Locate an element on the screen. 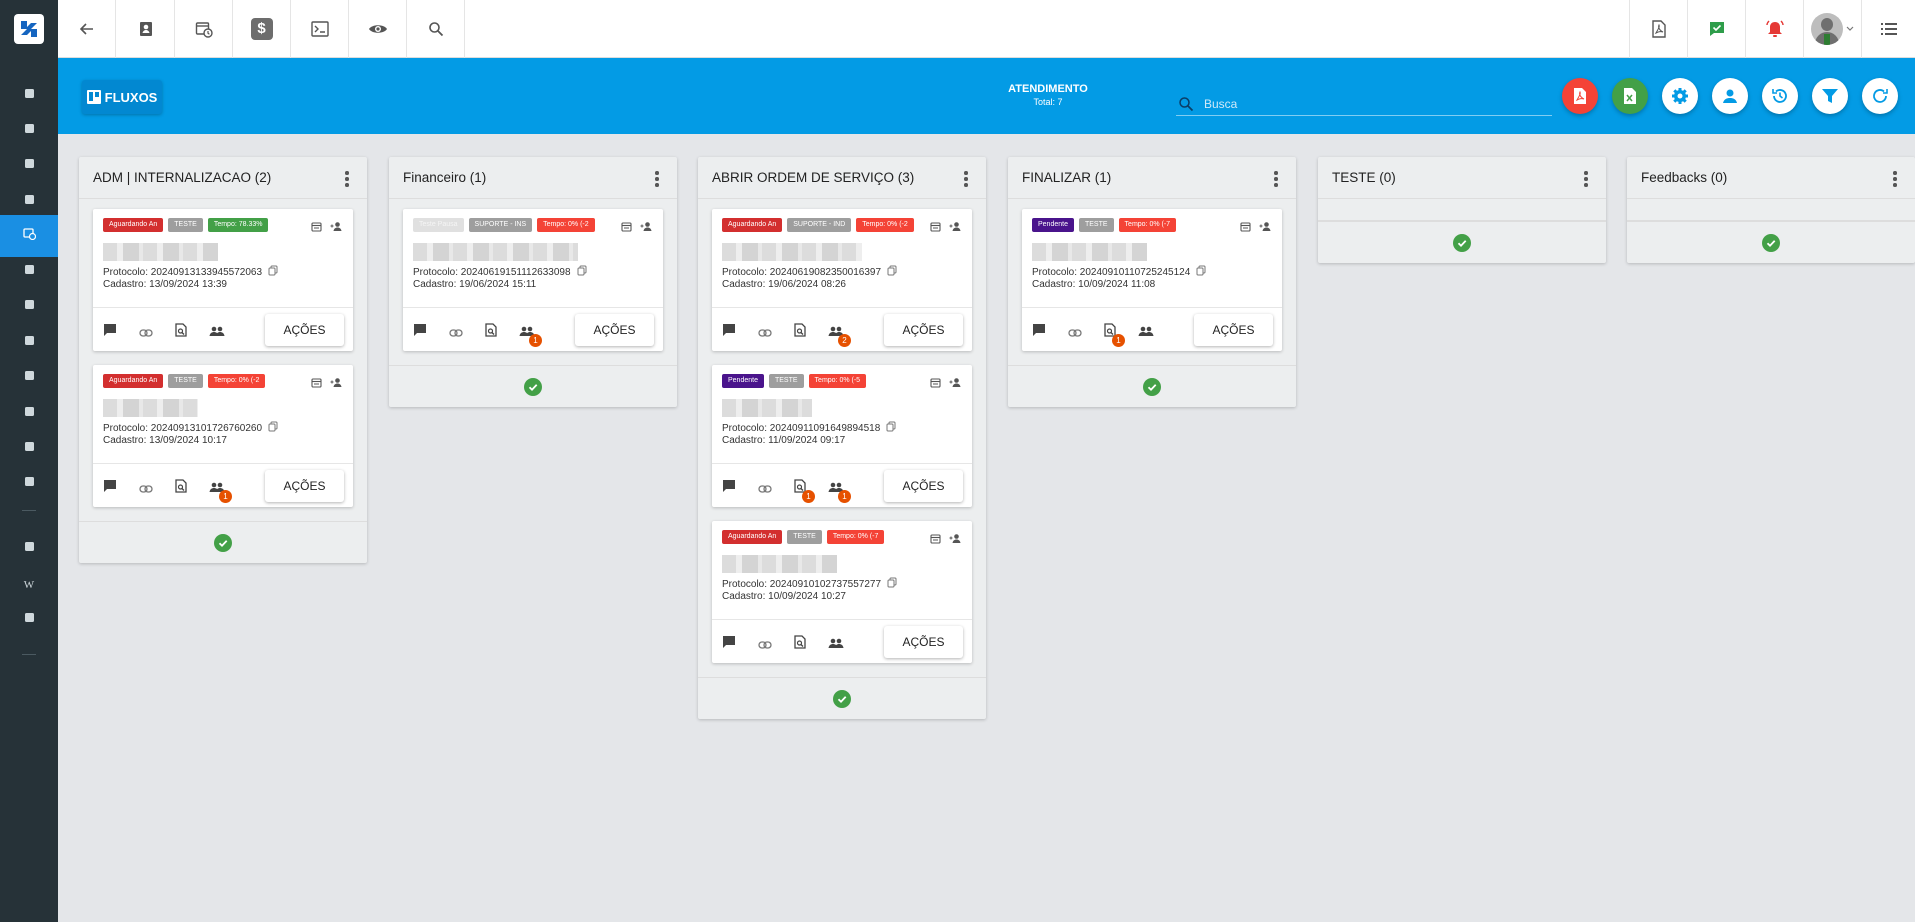 This screenshot has width=1915, height=922. calendar-nav-item is located at coordinates (29, 236).